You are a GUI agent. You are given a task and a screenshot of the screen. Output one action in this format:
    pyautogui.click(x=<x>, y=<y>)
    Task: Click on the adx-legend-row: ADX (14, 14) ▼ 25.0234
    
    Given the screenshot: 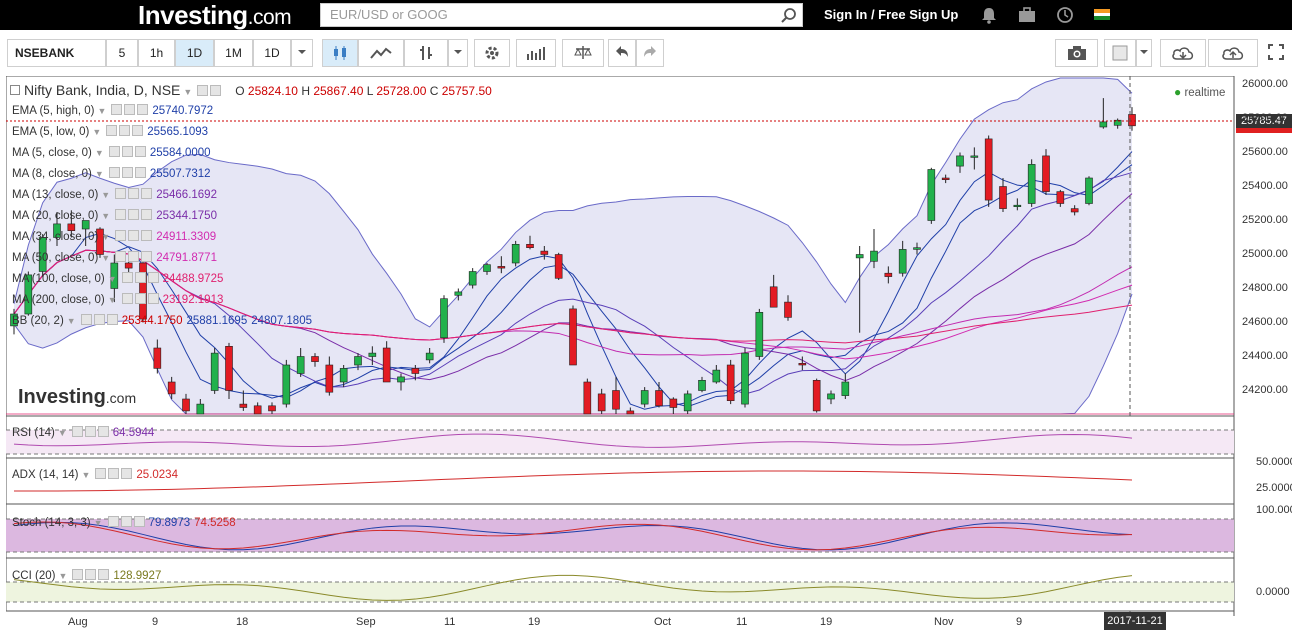 What is the action you would take?
    pyautogui.click(x=95, y=474)
    